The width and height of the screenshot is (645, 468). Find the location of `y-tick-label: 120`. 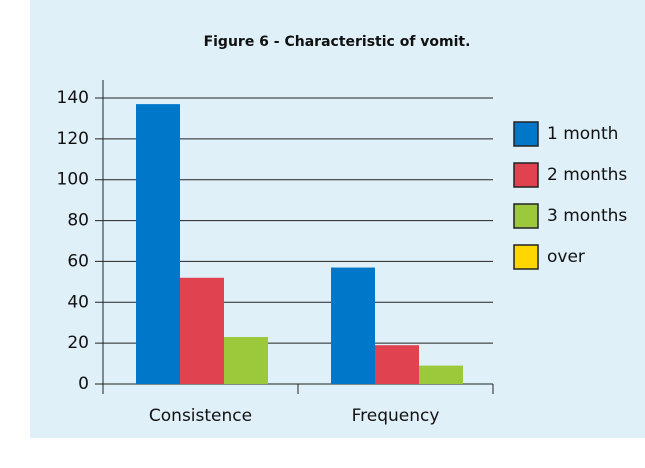

y-tick-label: 120 is located at coordinates (73, 139).